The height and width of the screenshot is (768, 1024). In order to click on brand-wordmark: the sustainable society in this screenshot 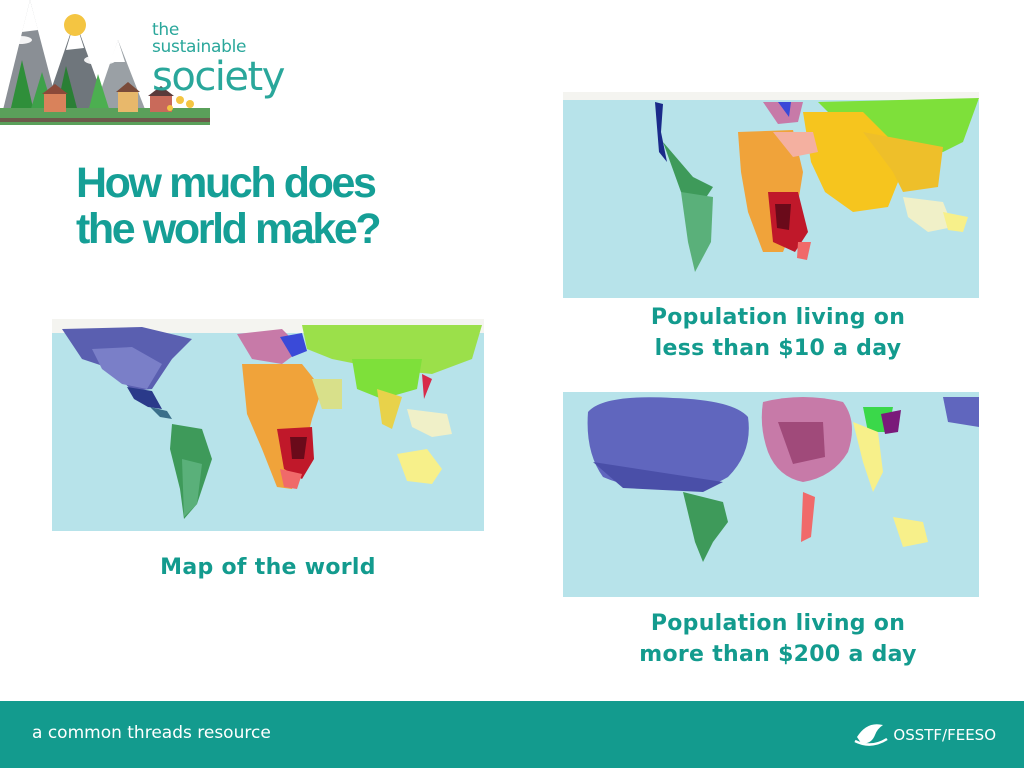, I will do `click(218, 60)`.